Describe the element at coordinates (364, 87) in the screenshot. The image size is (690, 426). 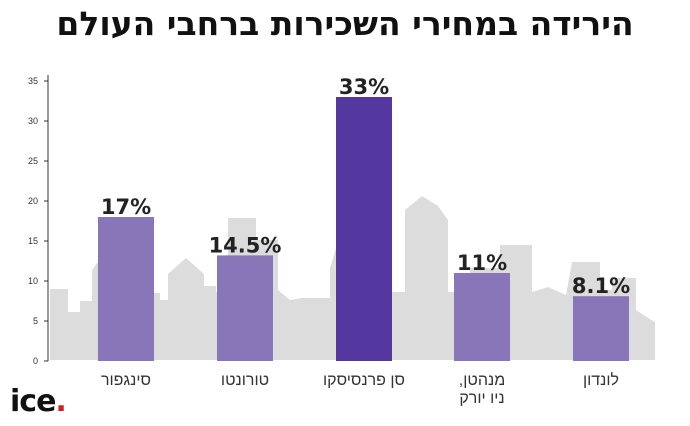
I see `data-label: 33%` at that location.